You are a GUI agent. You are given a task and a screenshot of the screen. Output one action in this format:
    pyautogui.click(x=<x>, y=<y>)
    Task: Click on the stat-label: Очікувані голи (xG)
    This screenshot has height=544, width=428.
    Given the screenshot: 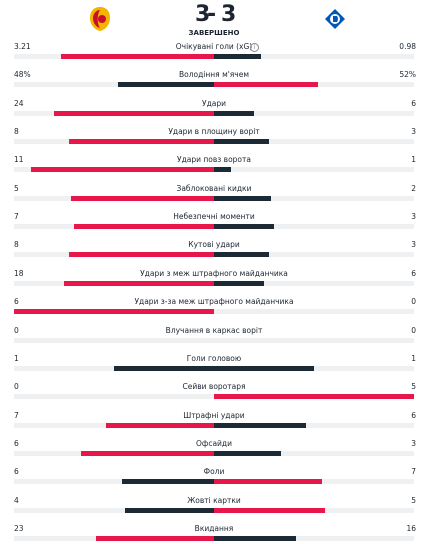 What is the action you would take?
    pyautogui.click(x=214, y=46)
    